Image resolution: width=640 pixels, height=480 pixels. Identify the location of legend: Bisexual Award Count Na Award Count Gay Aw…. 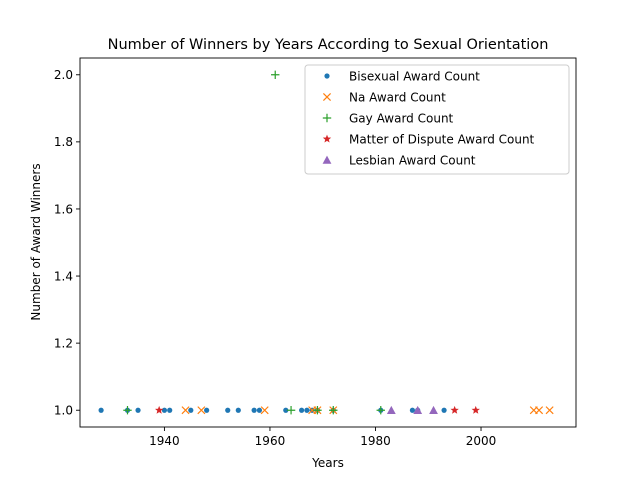
(437, 119).